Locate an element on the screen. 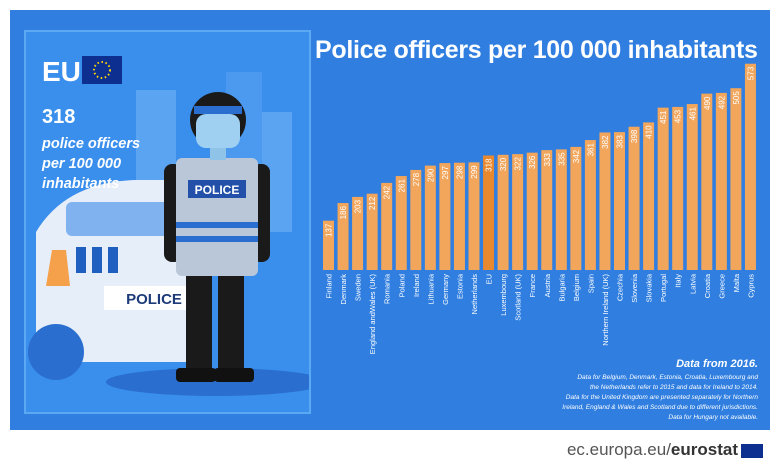  category-label: Italy is located at coordinates (678, 281).